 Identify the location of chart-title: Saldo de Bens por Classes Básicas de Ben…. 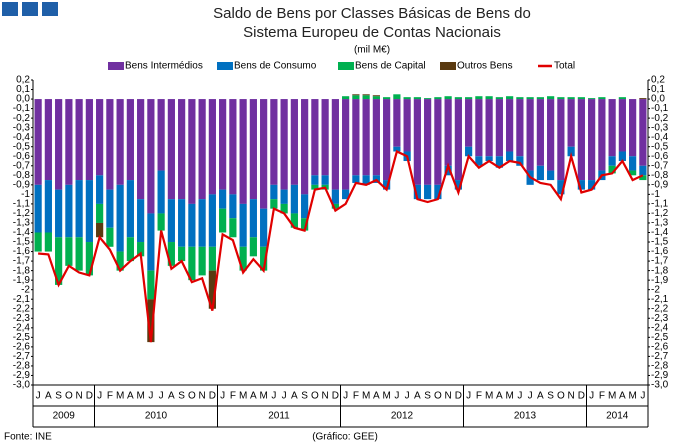
(372, 13).